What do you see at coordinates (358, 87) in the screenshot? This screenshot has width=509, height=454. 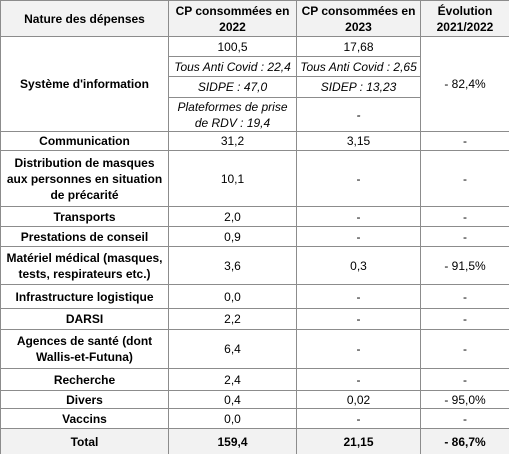 I see `cell: SIDEP : 13,23` at bounding box center [358, 87].